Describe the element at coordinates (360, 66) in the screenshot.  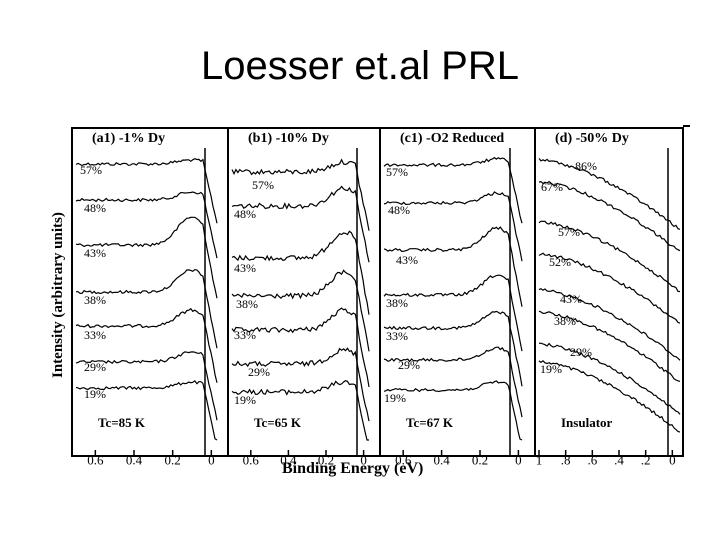
I see `slide-title: Loesser et.al PRL` at that location.